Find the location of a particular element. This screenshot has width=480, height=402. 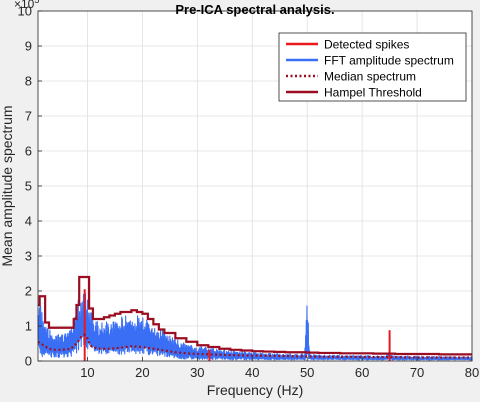

legend-label: Detected spikes is located at coordinates (366, 45).